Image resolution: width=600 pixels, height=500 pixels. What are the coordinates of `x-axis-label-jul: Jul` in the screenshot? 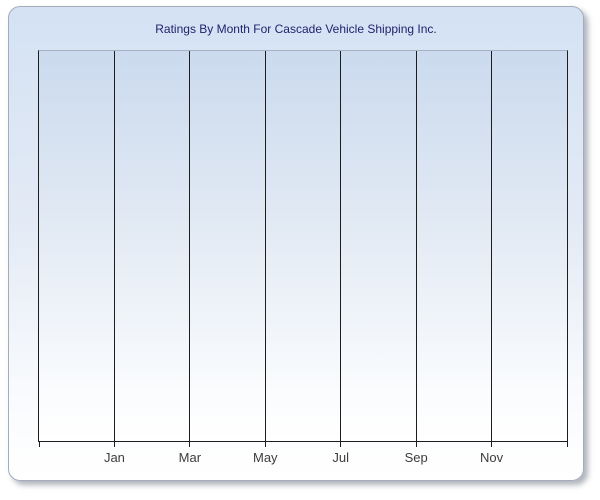 It's located at (341, 457).